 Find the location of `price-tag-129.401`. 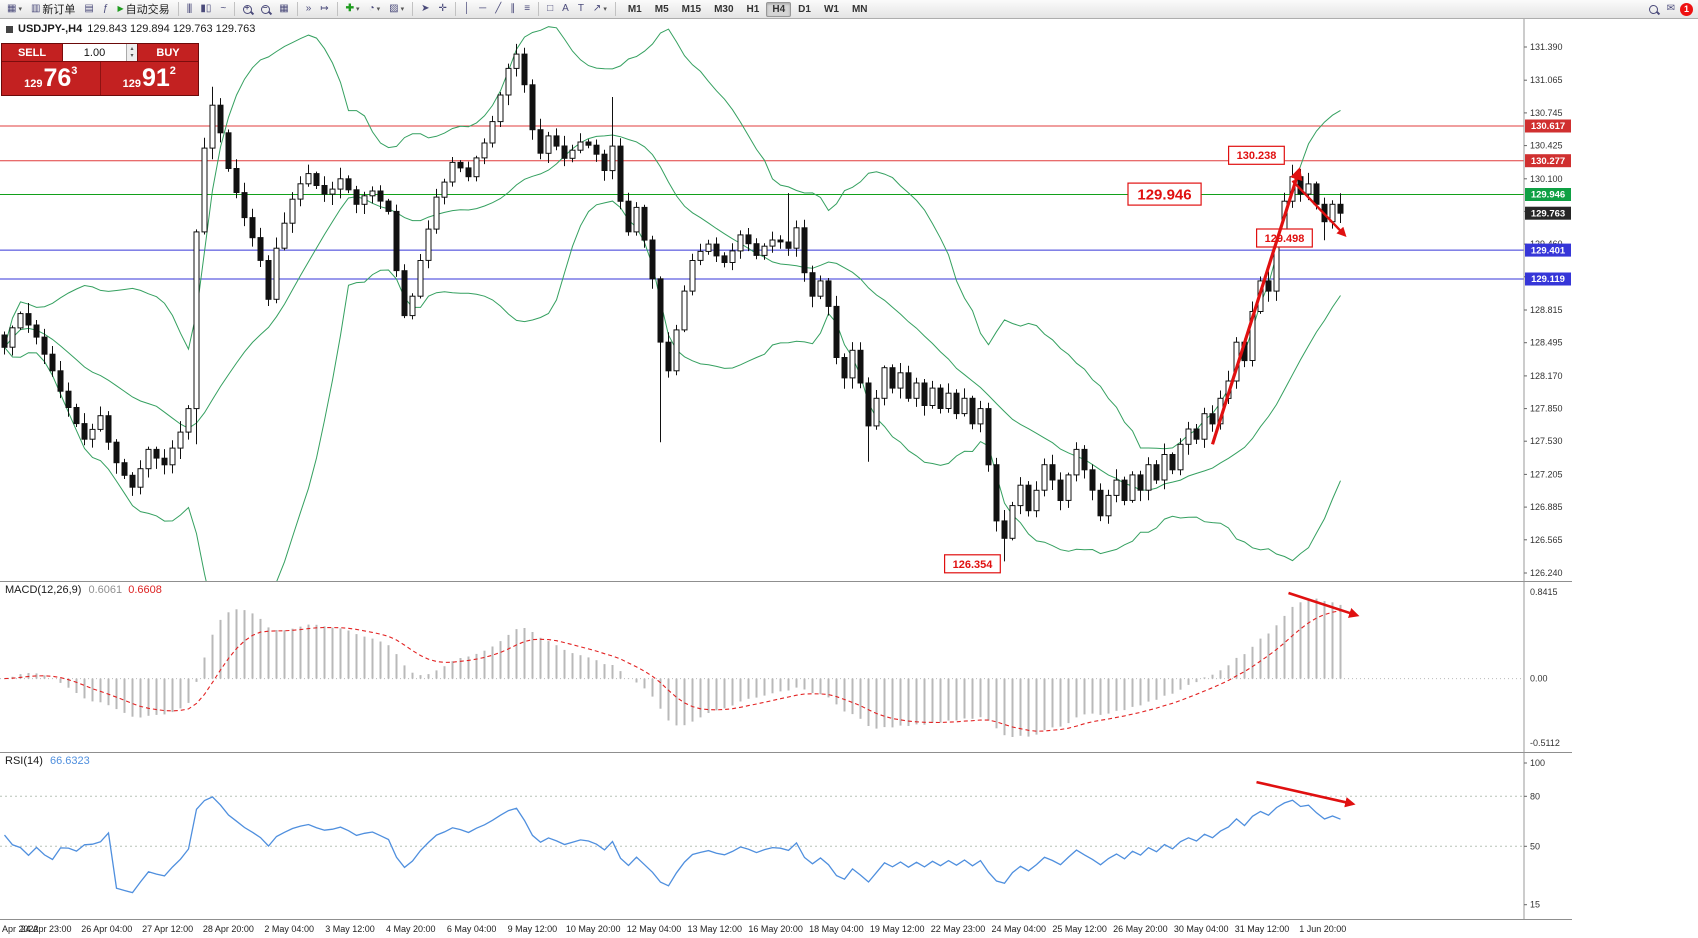

price-tag-129.401 is located at coordinates (1548, 250).